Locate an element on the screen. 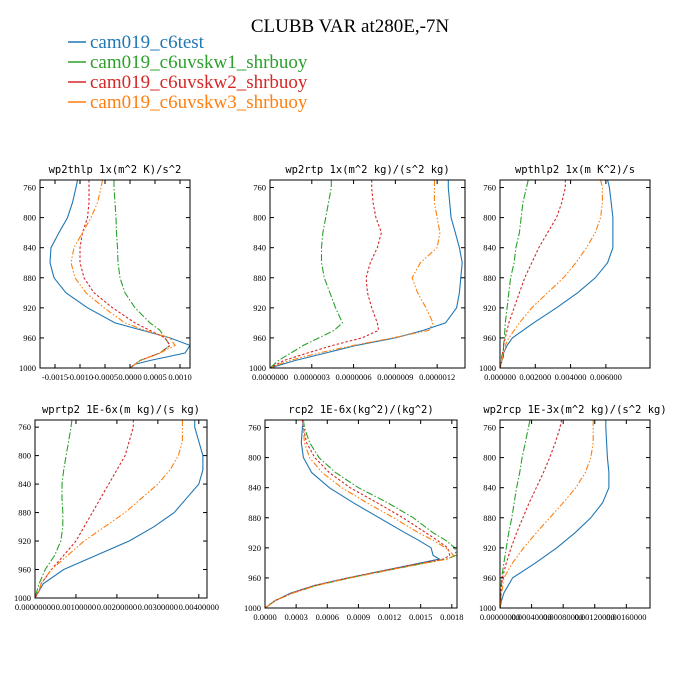 This screenshot has height=700, width=700. x-tick-label: 0.002000 is located at coordinates (535, 377).